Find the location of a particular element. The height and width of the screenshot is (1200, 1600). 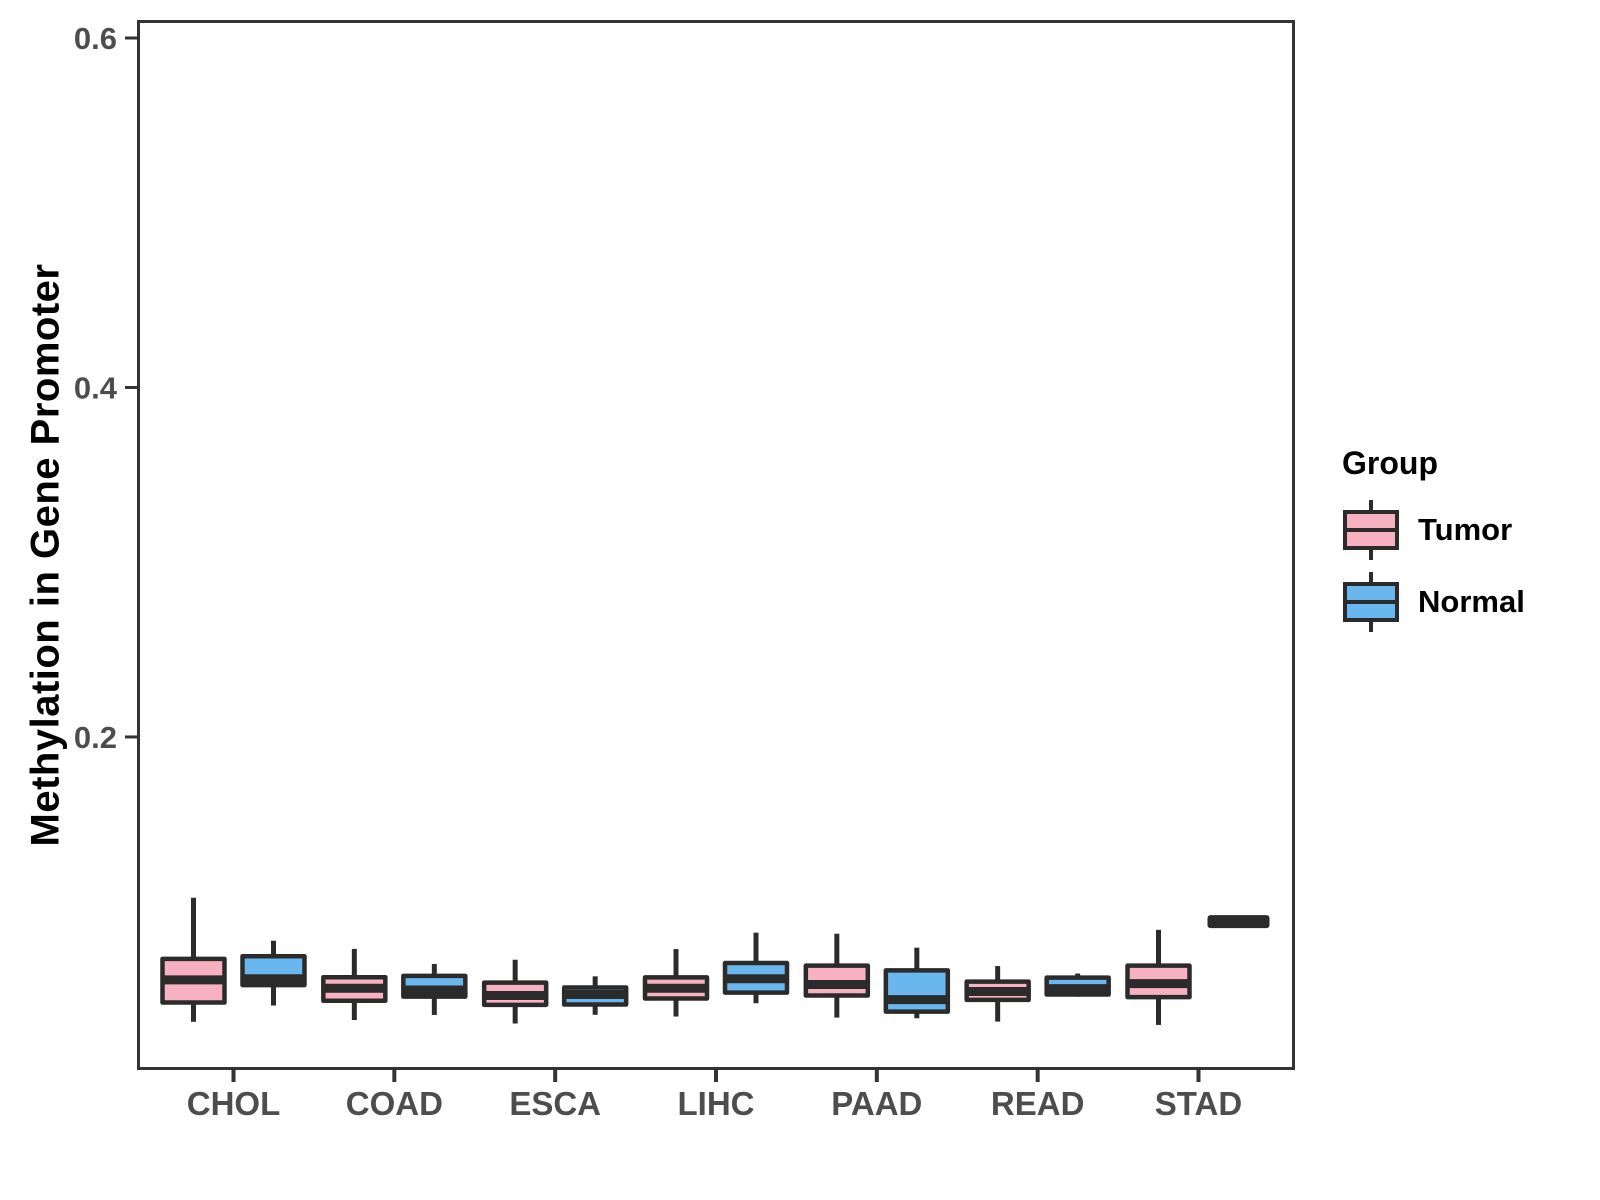

x-tick-label: ESCA is located at coordinates (555, 1103).